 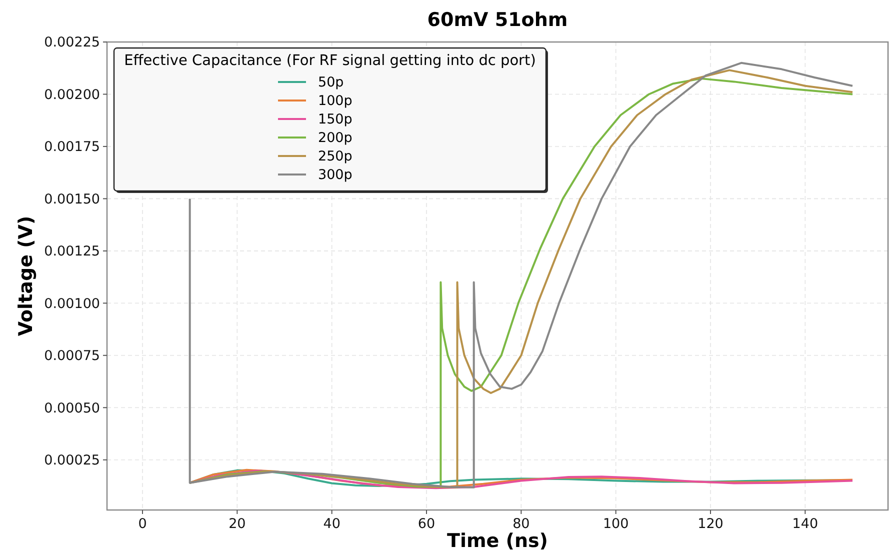 What do you see at coordinates (615, 524) in the screenshot?
I see `x-tick-label: 100` at bounding box center [615, 524].